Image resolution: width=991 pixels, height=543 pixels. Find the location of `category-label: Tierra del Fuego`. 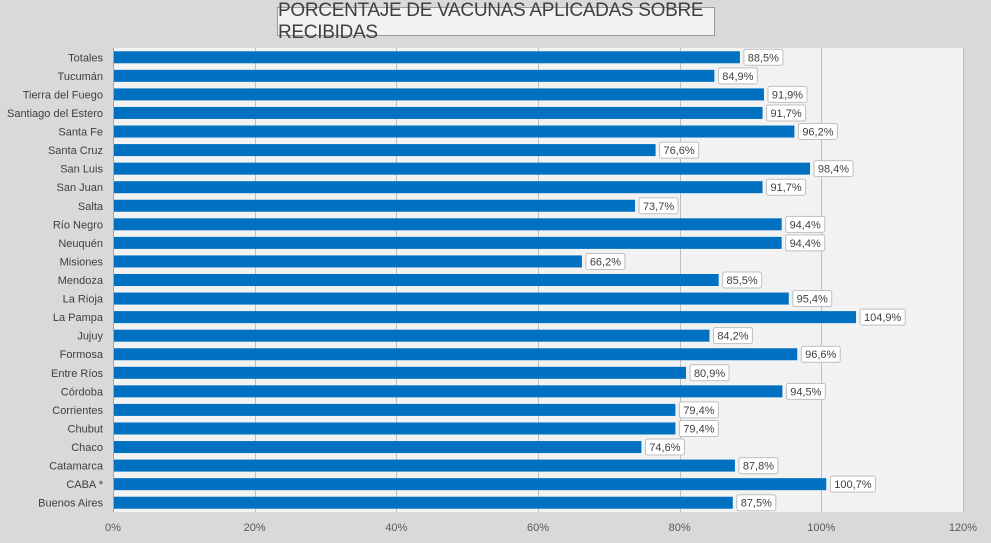

category-label: Tierra del Fuego is located at coordinates (63, 95).